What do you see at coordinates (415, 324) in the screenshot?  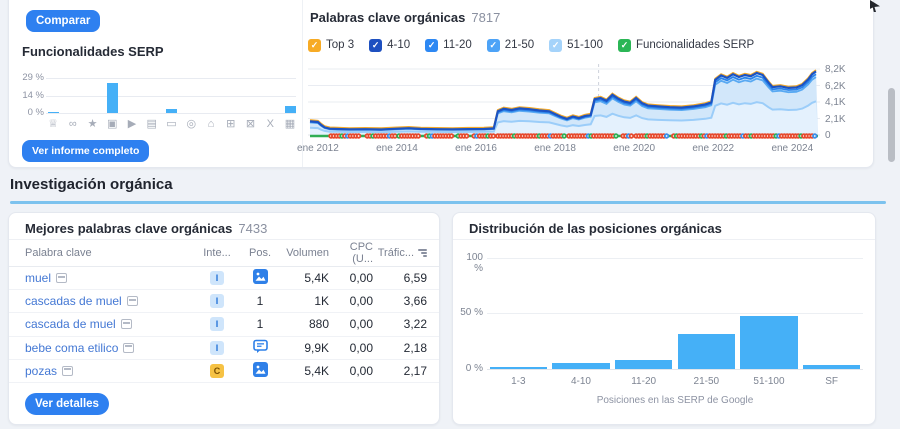 I see `cell-value: 3,22` at bounding box center [415, 324].